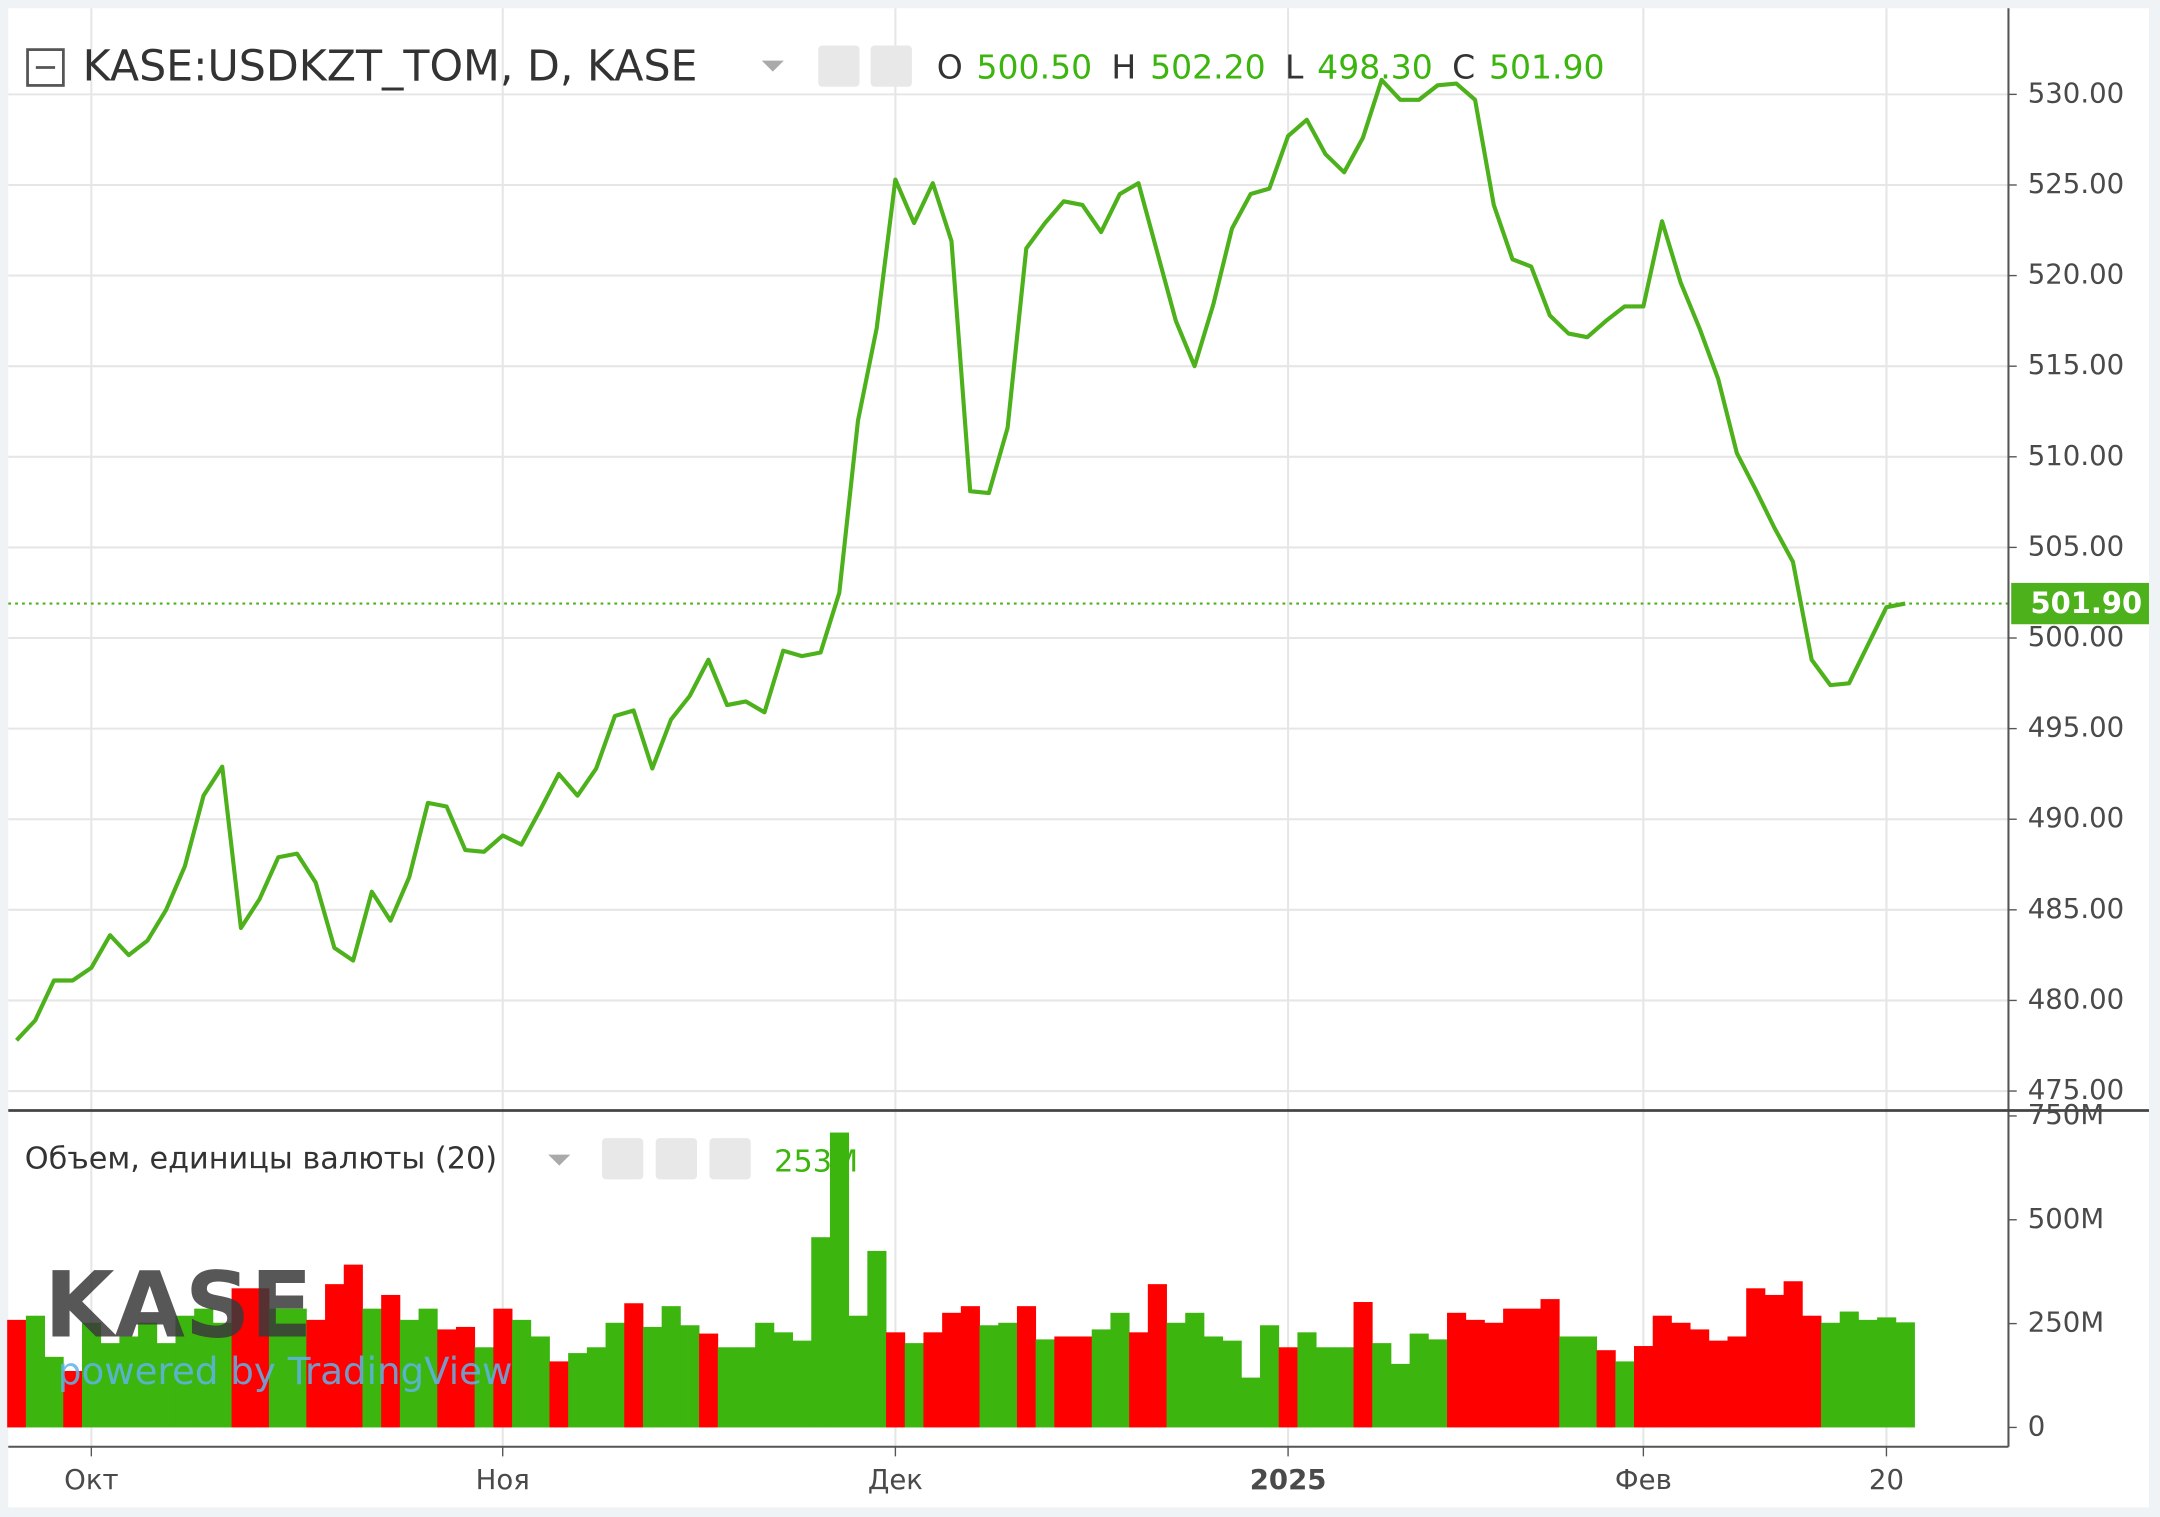  What do you see at coordinates (2076, 184) in the screenshot?
I see `y-tick-label: 525.00` at bounding box center [2076, 184].